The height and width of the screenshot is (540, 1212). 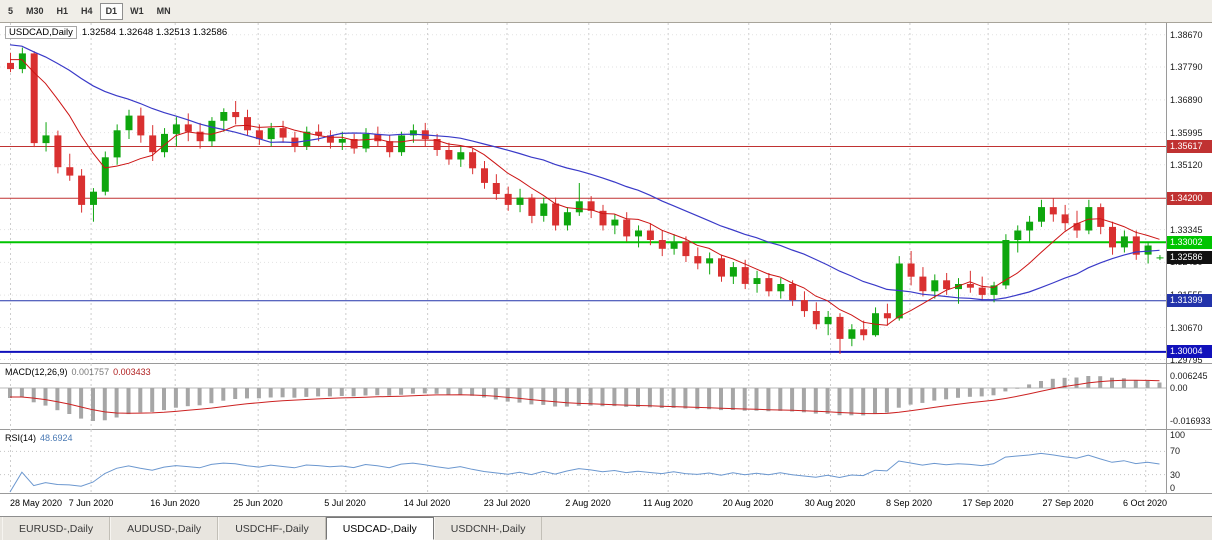 I want to click on price-axis-label: 1.33345, so click(x=1186, y=230).